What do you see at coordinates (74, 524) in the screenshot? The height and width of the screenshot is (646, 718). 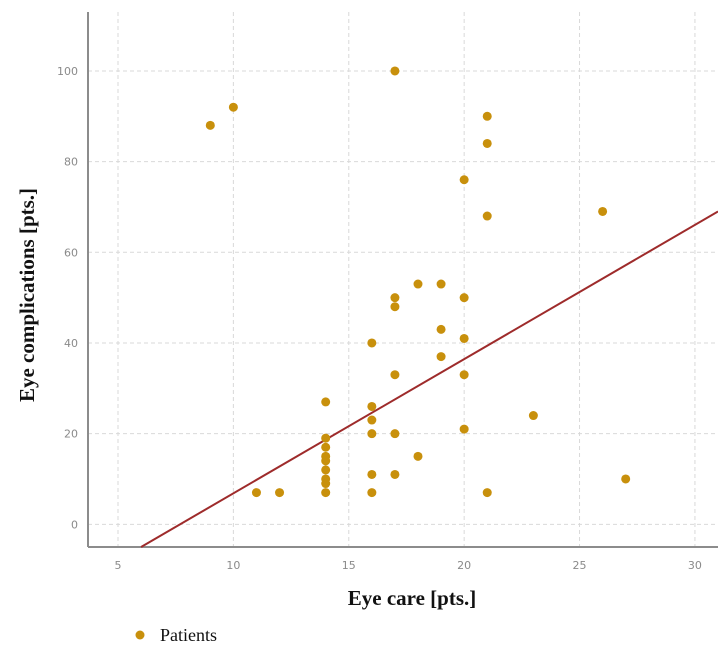 I see `y-tick-label: 0` at bounding box center [74, 524].